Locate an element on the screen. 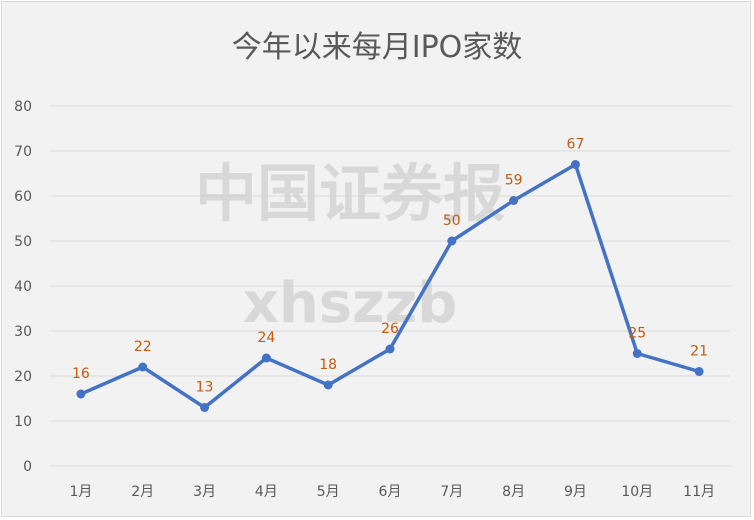 Image resolution: width=754 pixels, height=520 pixels. x-tick-label: 8月 is located at coordinates (513, 492).